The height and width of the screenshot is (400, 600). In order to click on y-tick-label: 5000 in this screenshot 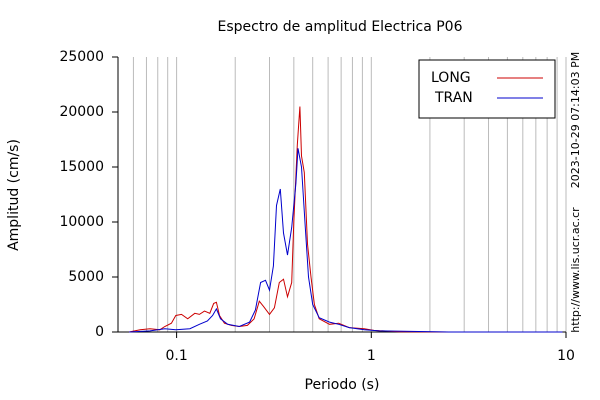, I will do `click(86, 277)`.